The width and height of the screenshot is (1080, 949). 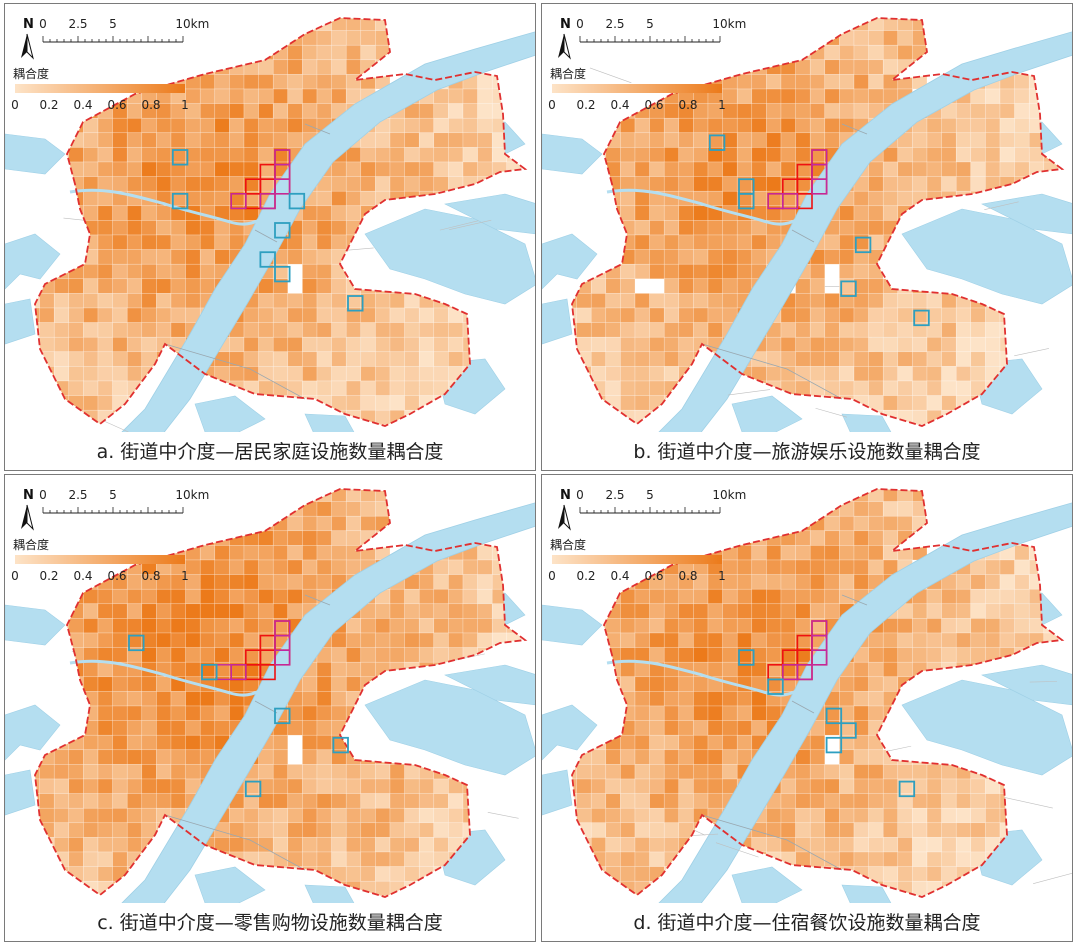 I want to click on highlight-cell-blue, so click(x=267, y=259).